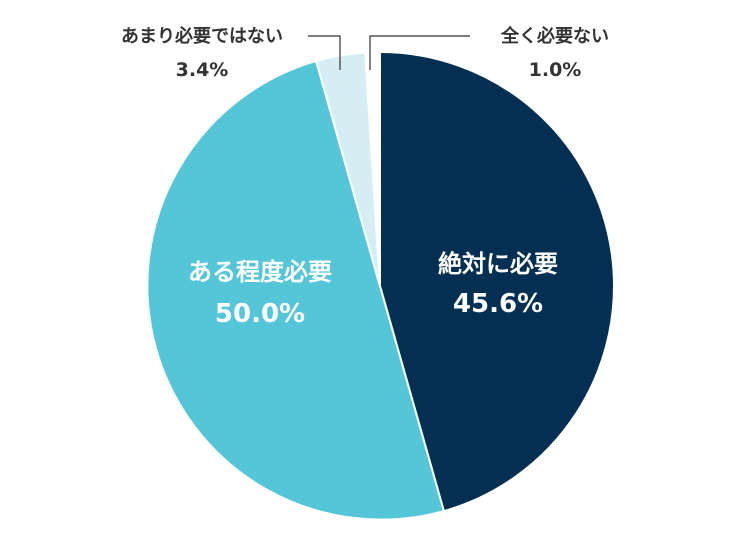  Describe the element at coordinates (372, 168) in the screenshot. I see `slice-not-needed` at that location.